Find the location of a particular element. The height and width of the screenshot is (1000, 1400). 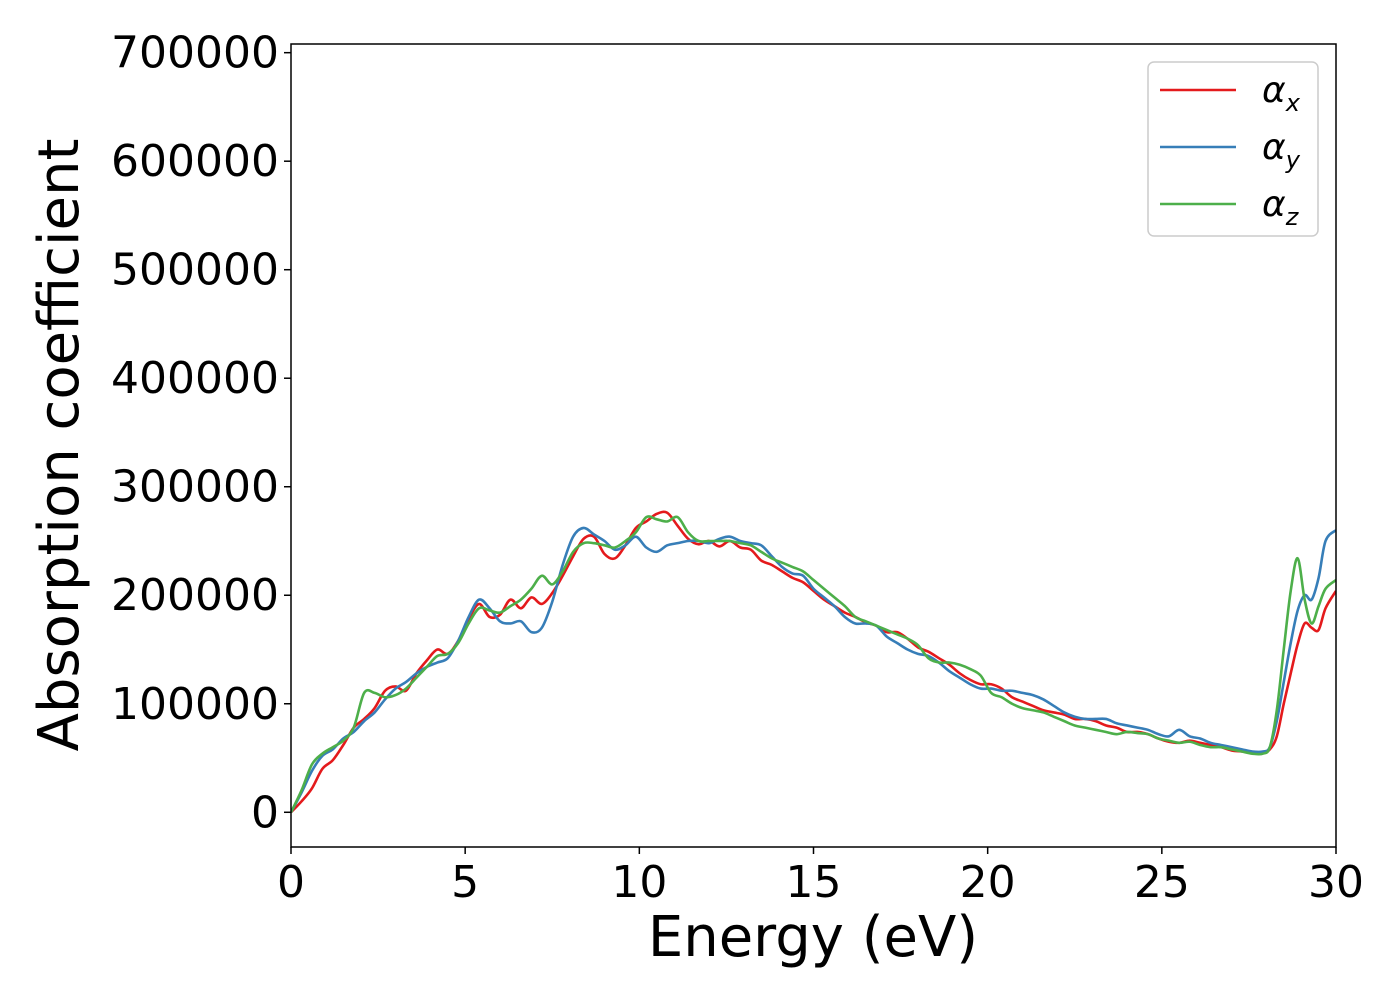

legend-label-alpha-x: αx is located at coordinates (1281, 93).